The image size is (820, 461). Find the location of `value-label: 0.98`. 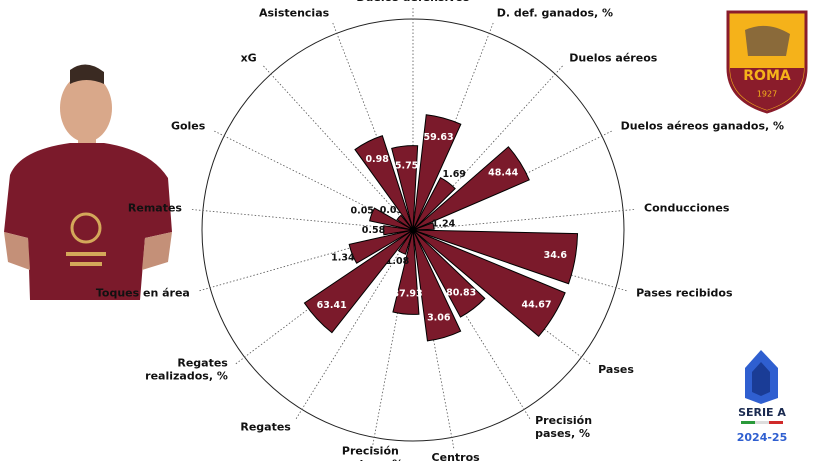

value-label: 0.98 is located at coordinates (377, 159).